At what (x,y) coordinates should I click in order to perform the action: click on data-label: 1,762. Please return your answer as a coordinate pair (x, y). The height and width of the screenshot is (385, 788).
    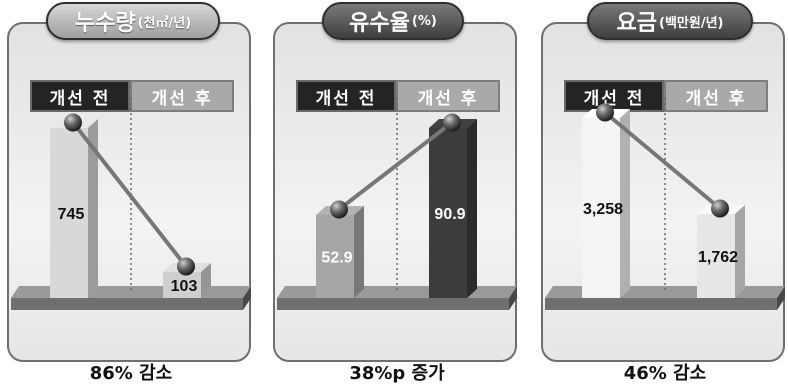
    Looking at the image, I should click on (718, 257).